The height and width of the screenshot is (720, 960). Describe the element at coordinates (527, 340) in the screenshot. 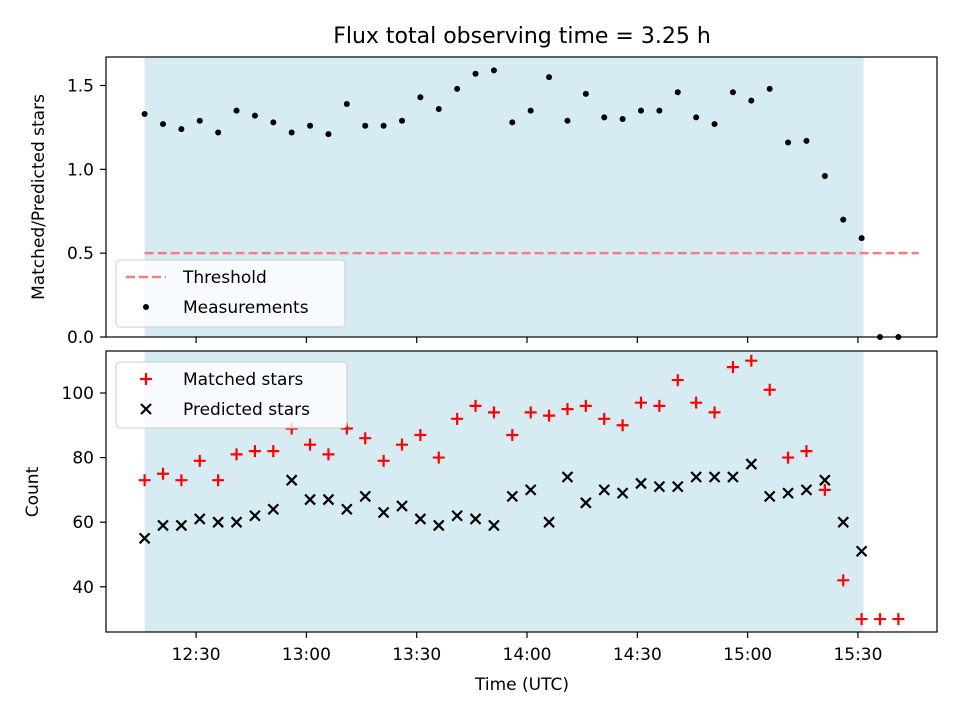

I see `top-x-ticks` at that location.